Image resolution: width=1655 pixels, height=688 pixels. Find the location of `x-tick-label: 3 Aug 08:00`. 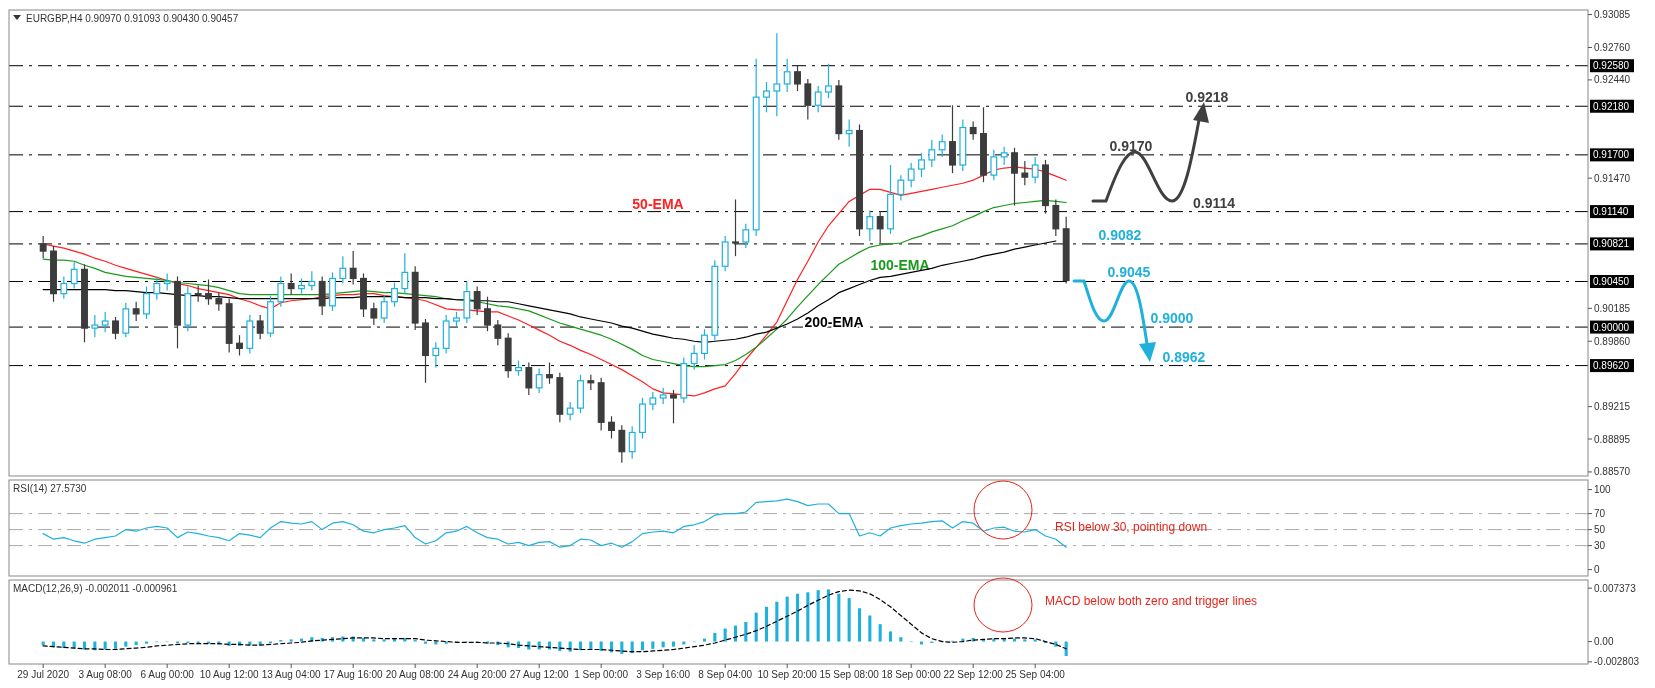

x-tick-label: 3 Aug 08:00 is located at coordinates (105, 674).